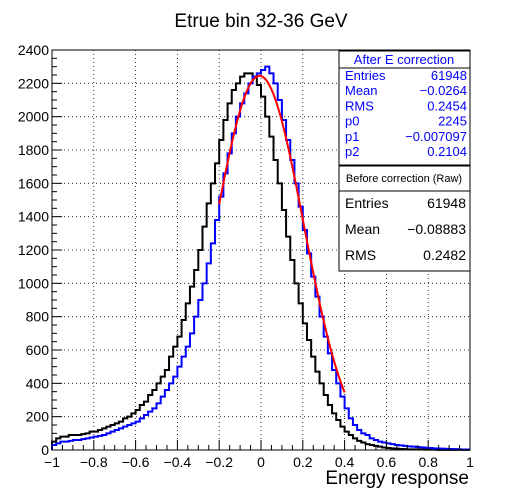 This screenshot has height=500, width=523. Describe the element at coordinates (470, 462) in the screenshot. I see `x-tick-label: 1` at that location.